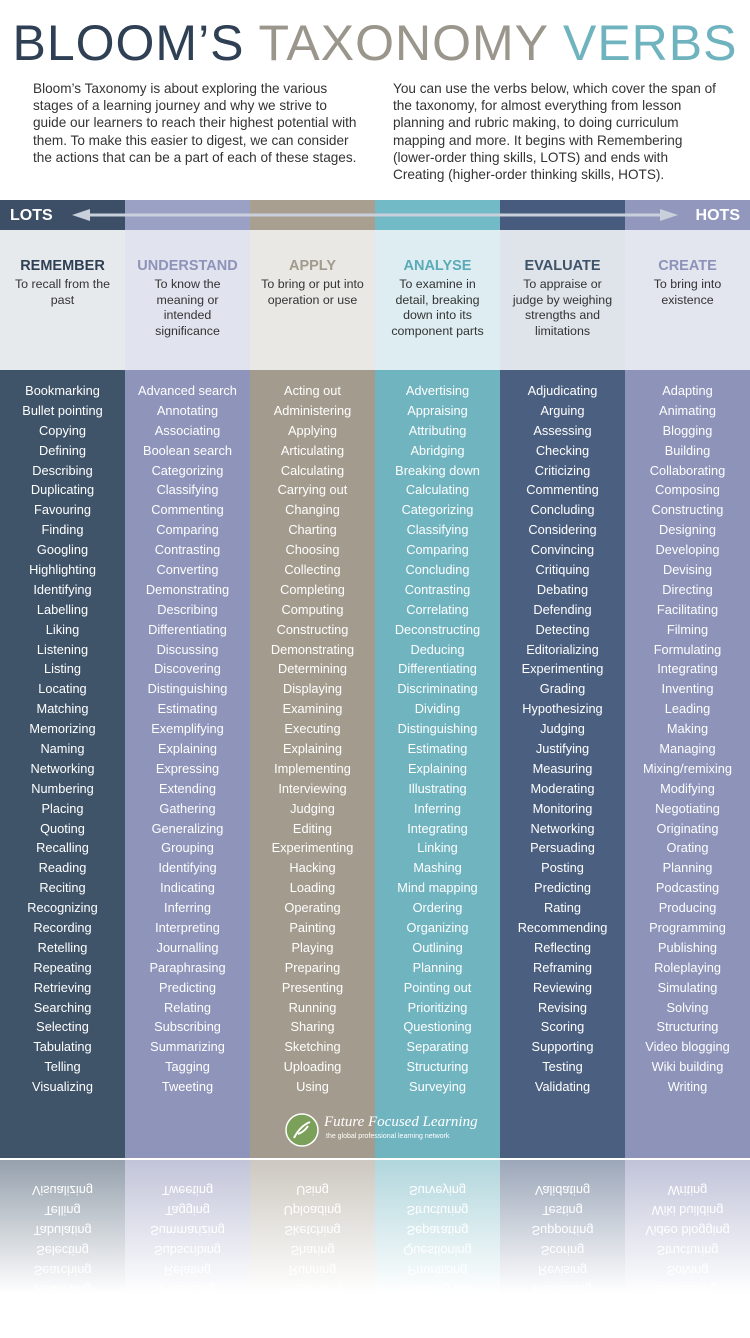 The width and height of the screenshot is (750, 1338). Describe the element at coordinates (187, 967) in the screenshot. I see `verb: Paraphrasing` at that location.